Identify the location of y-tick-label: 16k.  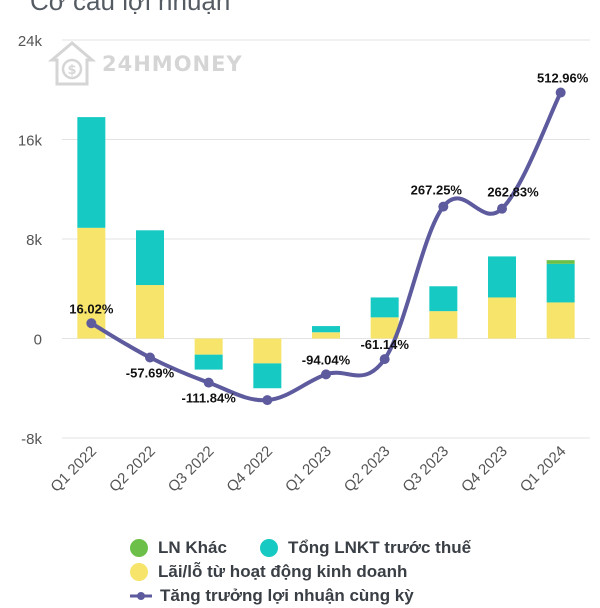
(30, 141).